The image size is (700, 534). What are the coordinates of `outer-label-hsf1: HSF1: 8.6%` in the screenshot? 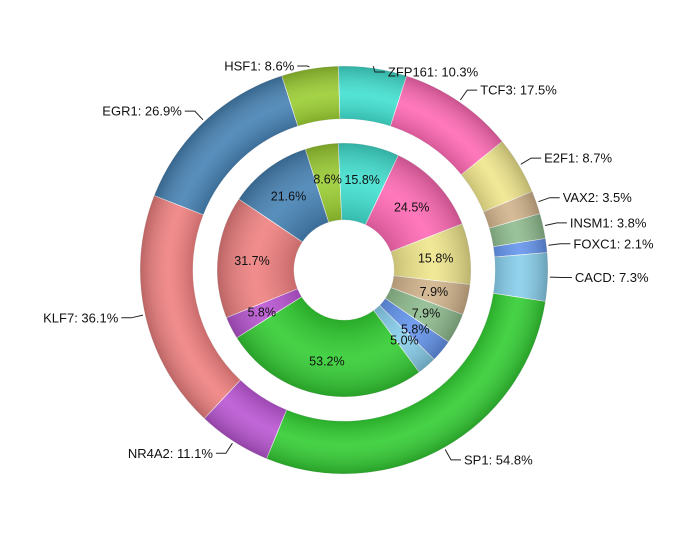 It's located at (259, 66).